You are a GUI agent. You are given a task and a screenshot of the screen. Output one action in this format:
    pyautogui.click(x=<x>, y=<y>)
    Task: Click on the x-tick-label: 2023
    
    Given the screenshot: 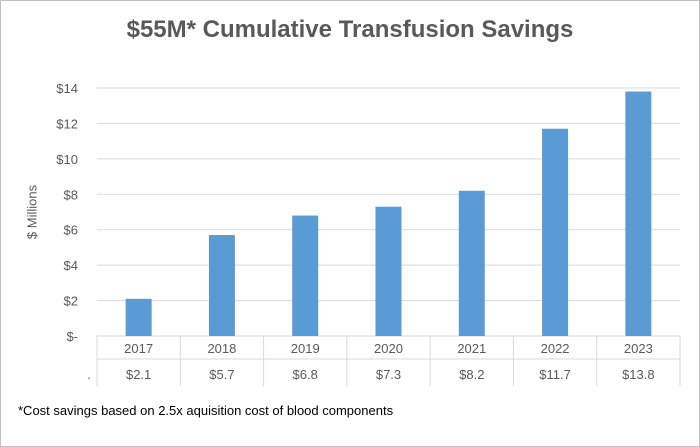 What is the action you would take?
    pyautogui.click(x=638, y=348)
    